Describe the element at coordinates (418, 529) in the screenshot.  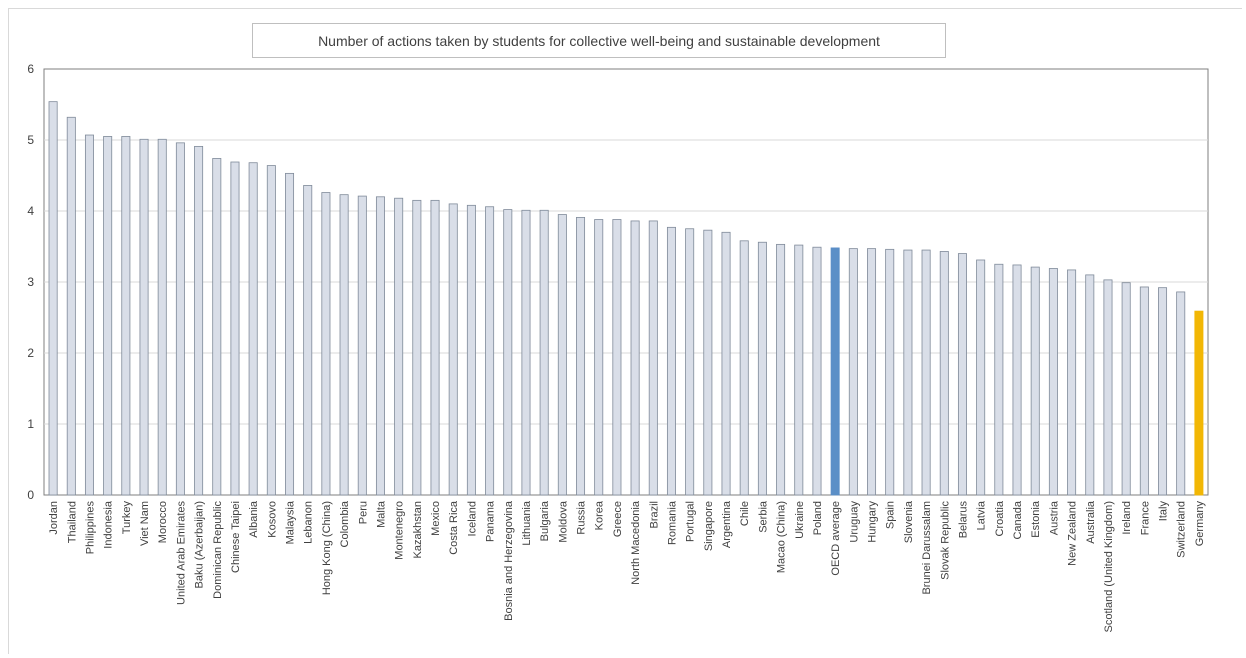
I see `x-tick-label: Kazakhstan` at that location.